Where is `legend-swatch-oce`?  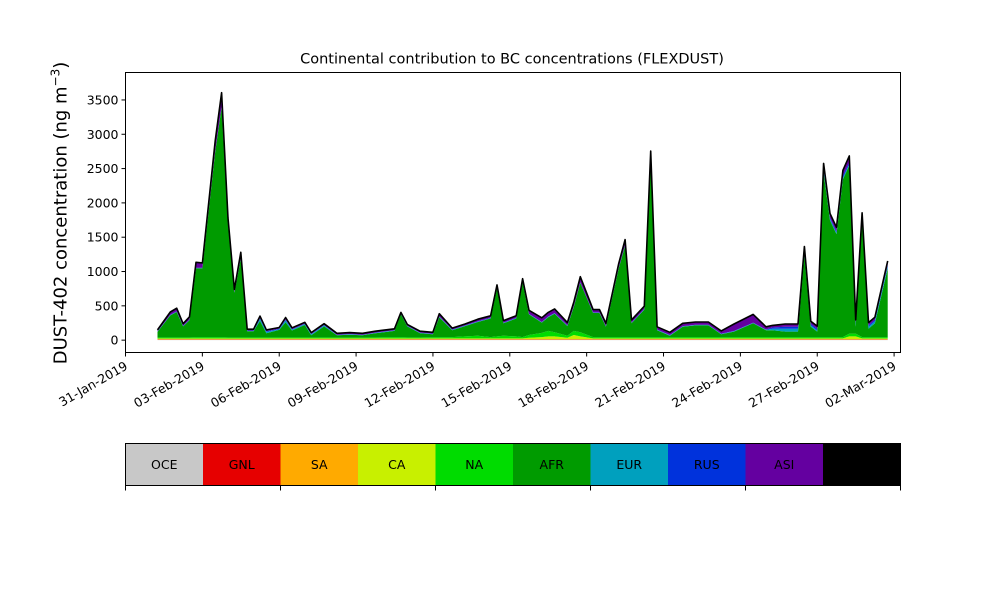
legend-swatch-oce is located at coordinates (164, 464).